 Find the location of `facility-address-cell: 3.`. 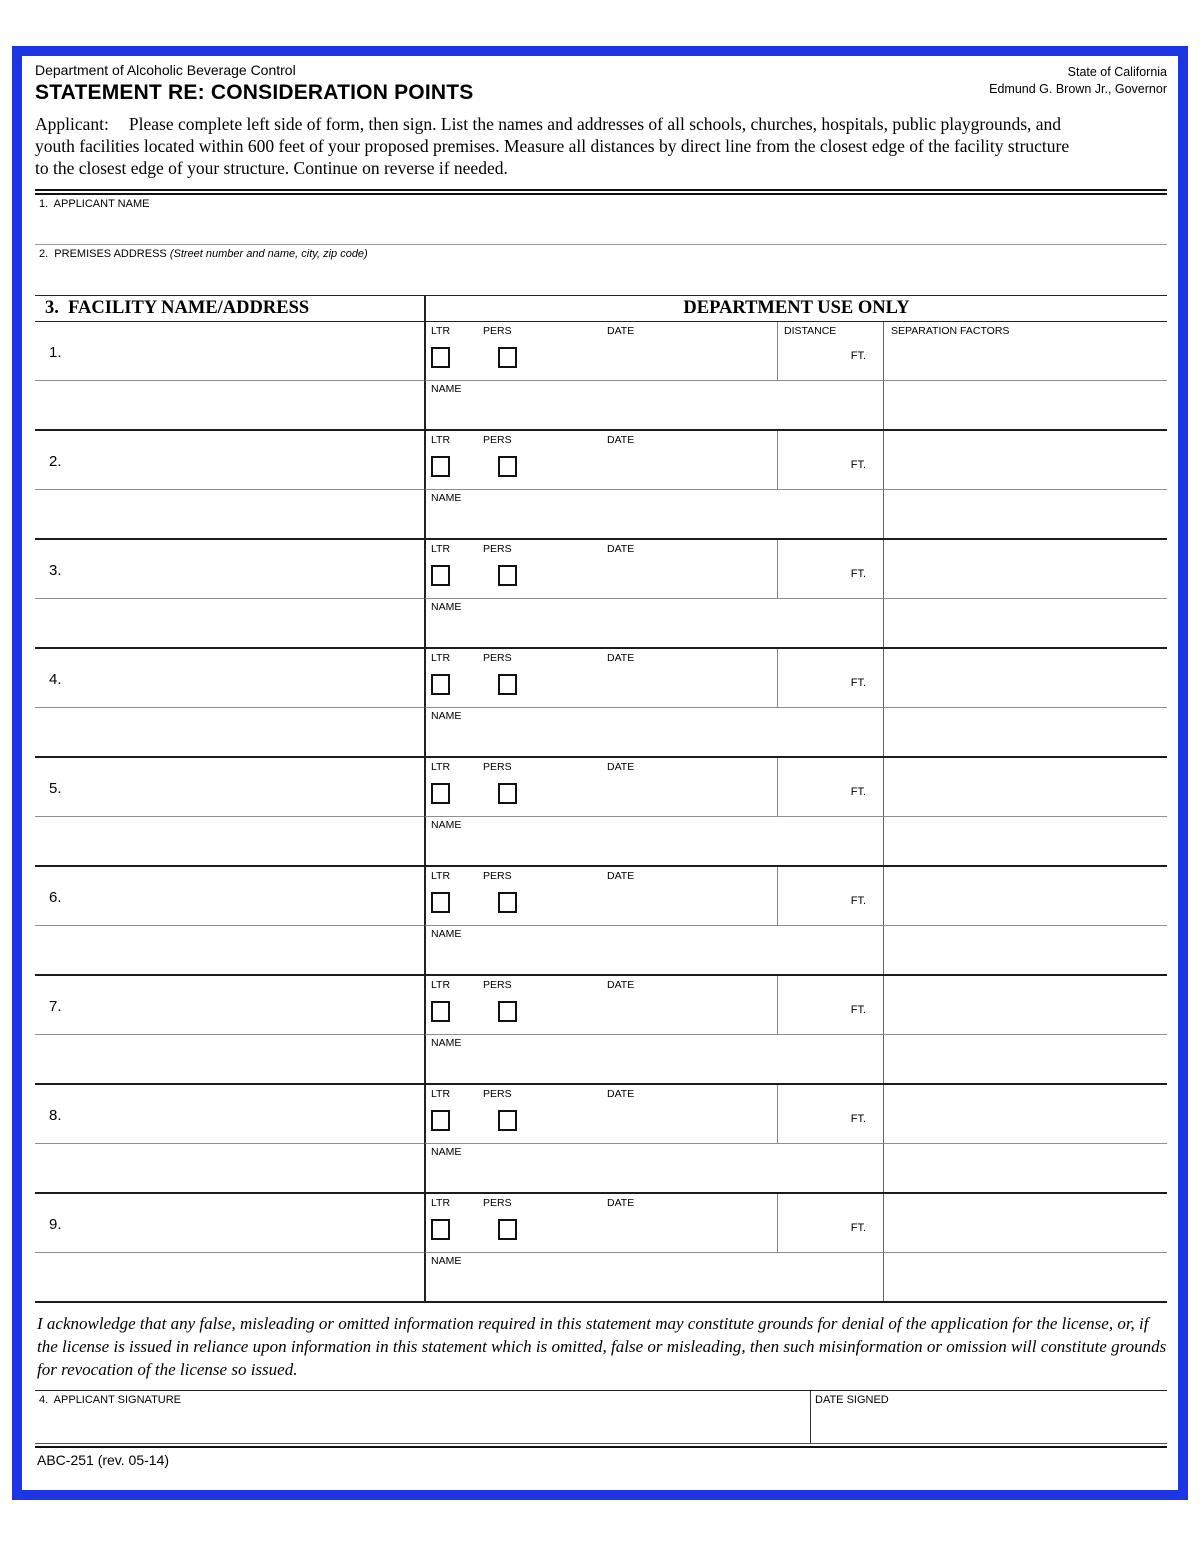

facility-address-cell: 3. is located at coordinates (229, 569).